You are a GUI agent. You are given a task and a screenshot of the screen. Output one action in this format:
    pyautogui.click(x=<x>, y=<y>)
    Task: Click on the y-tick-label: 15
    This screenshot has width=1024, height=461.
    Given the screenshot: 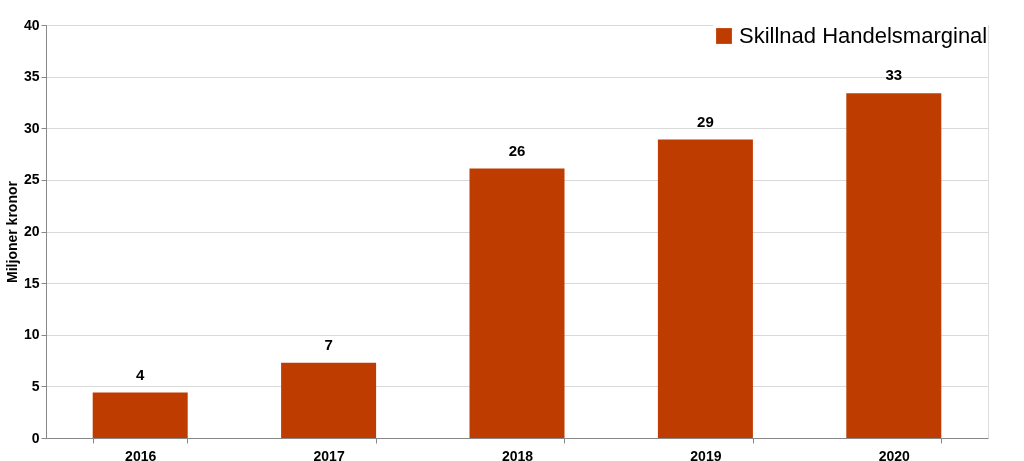 What is the action you would take?
    pyautogui.click(x=31, y=282)
    